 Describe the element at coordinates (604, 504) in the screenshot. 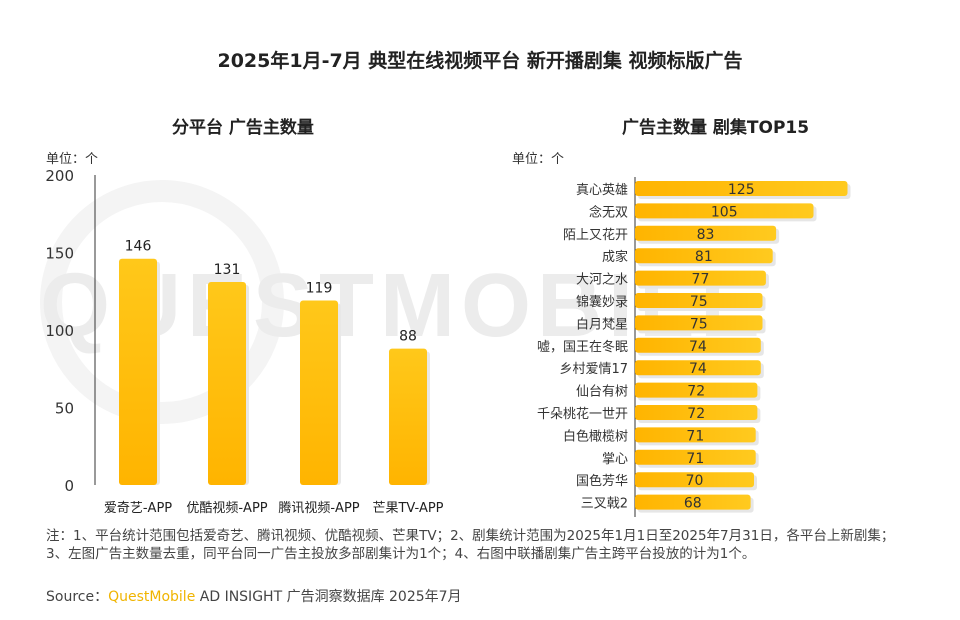

I see `y-tick-label: 三叉戟2` at that location.